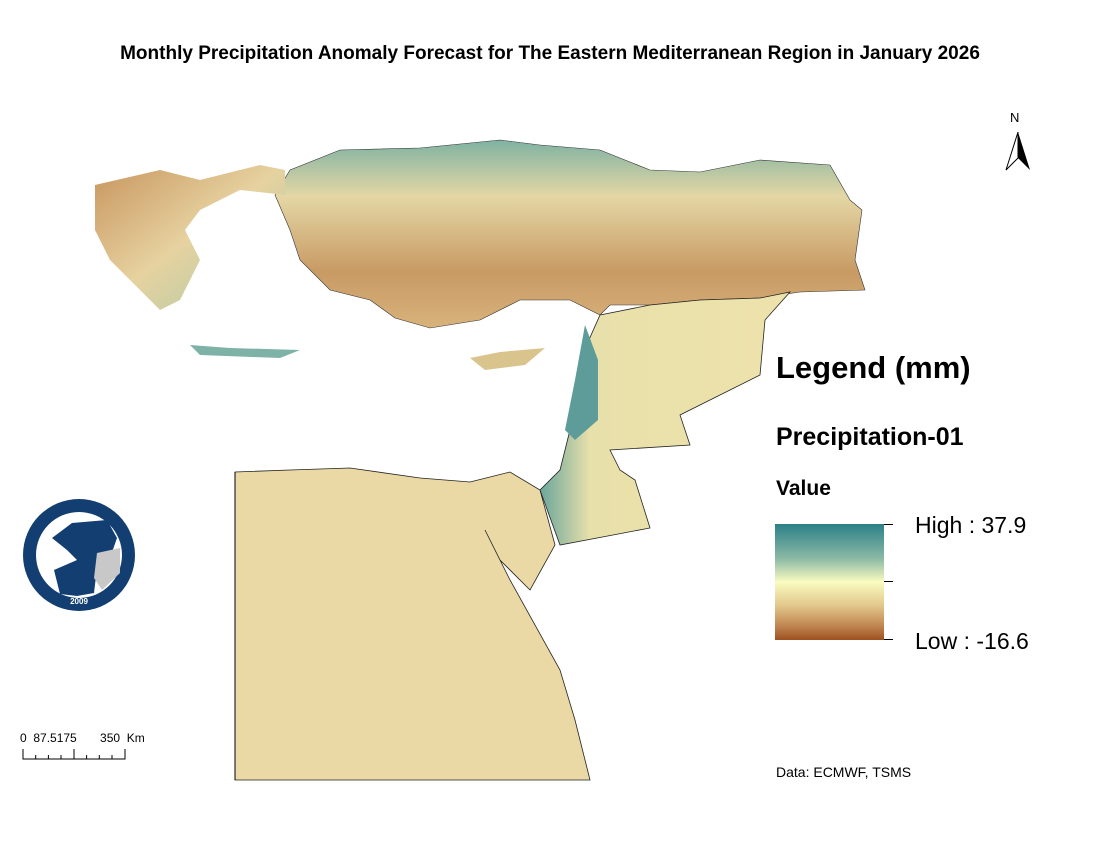 Image resolution: width=1100 pixels, height=850 pixels. Describe the element at coordinates (82, 738) in the screenshot. I see `scale-bar-labels: 0 87.5175 350 Km` at that location.